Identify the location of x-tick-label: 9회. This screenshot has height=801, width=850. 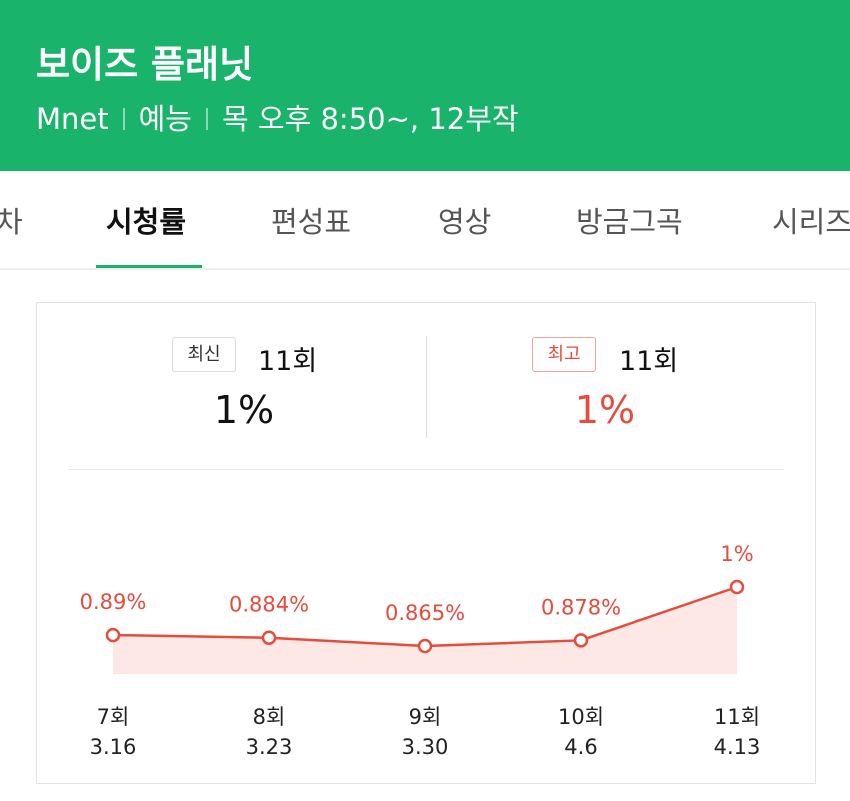
(425, 717).